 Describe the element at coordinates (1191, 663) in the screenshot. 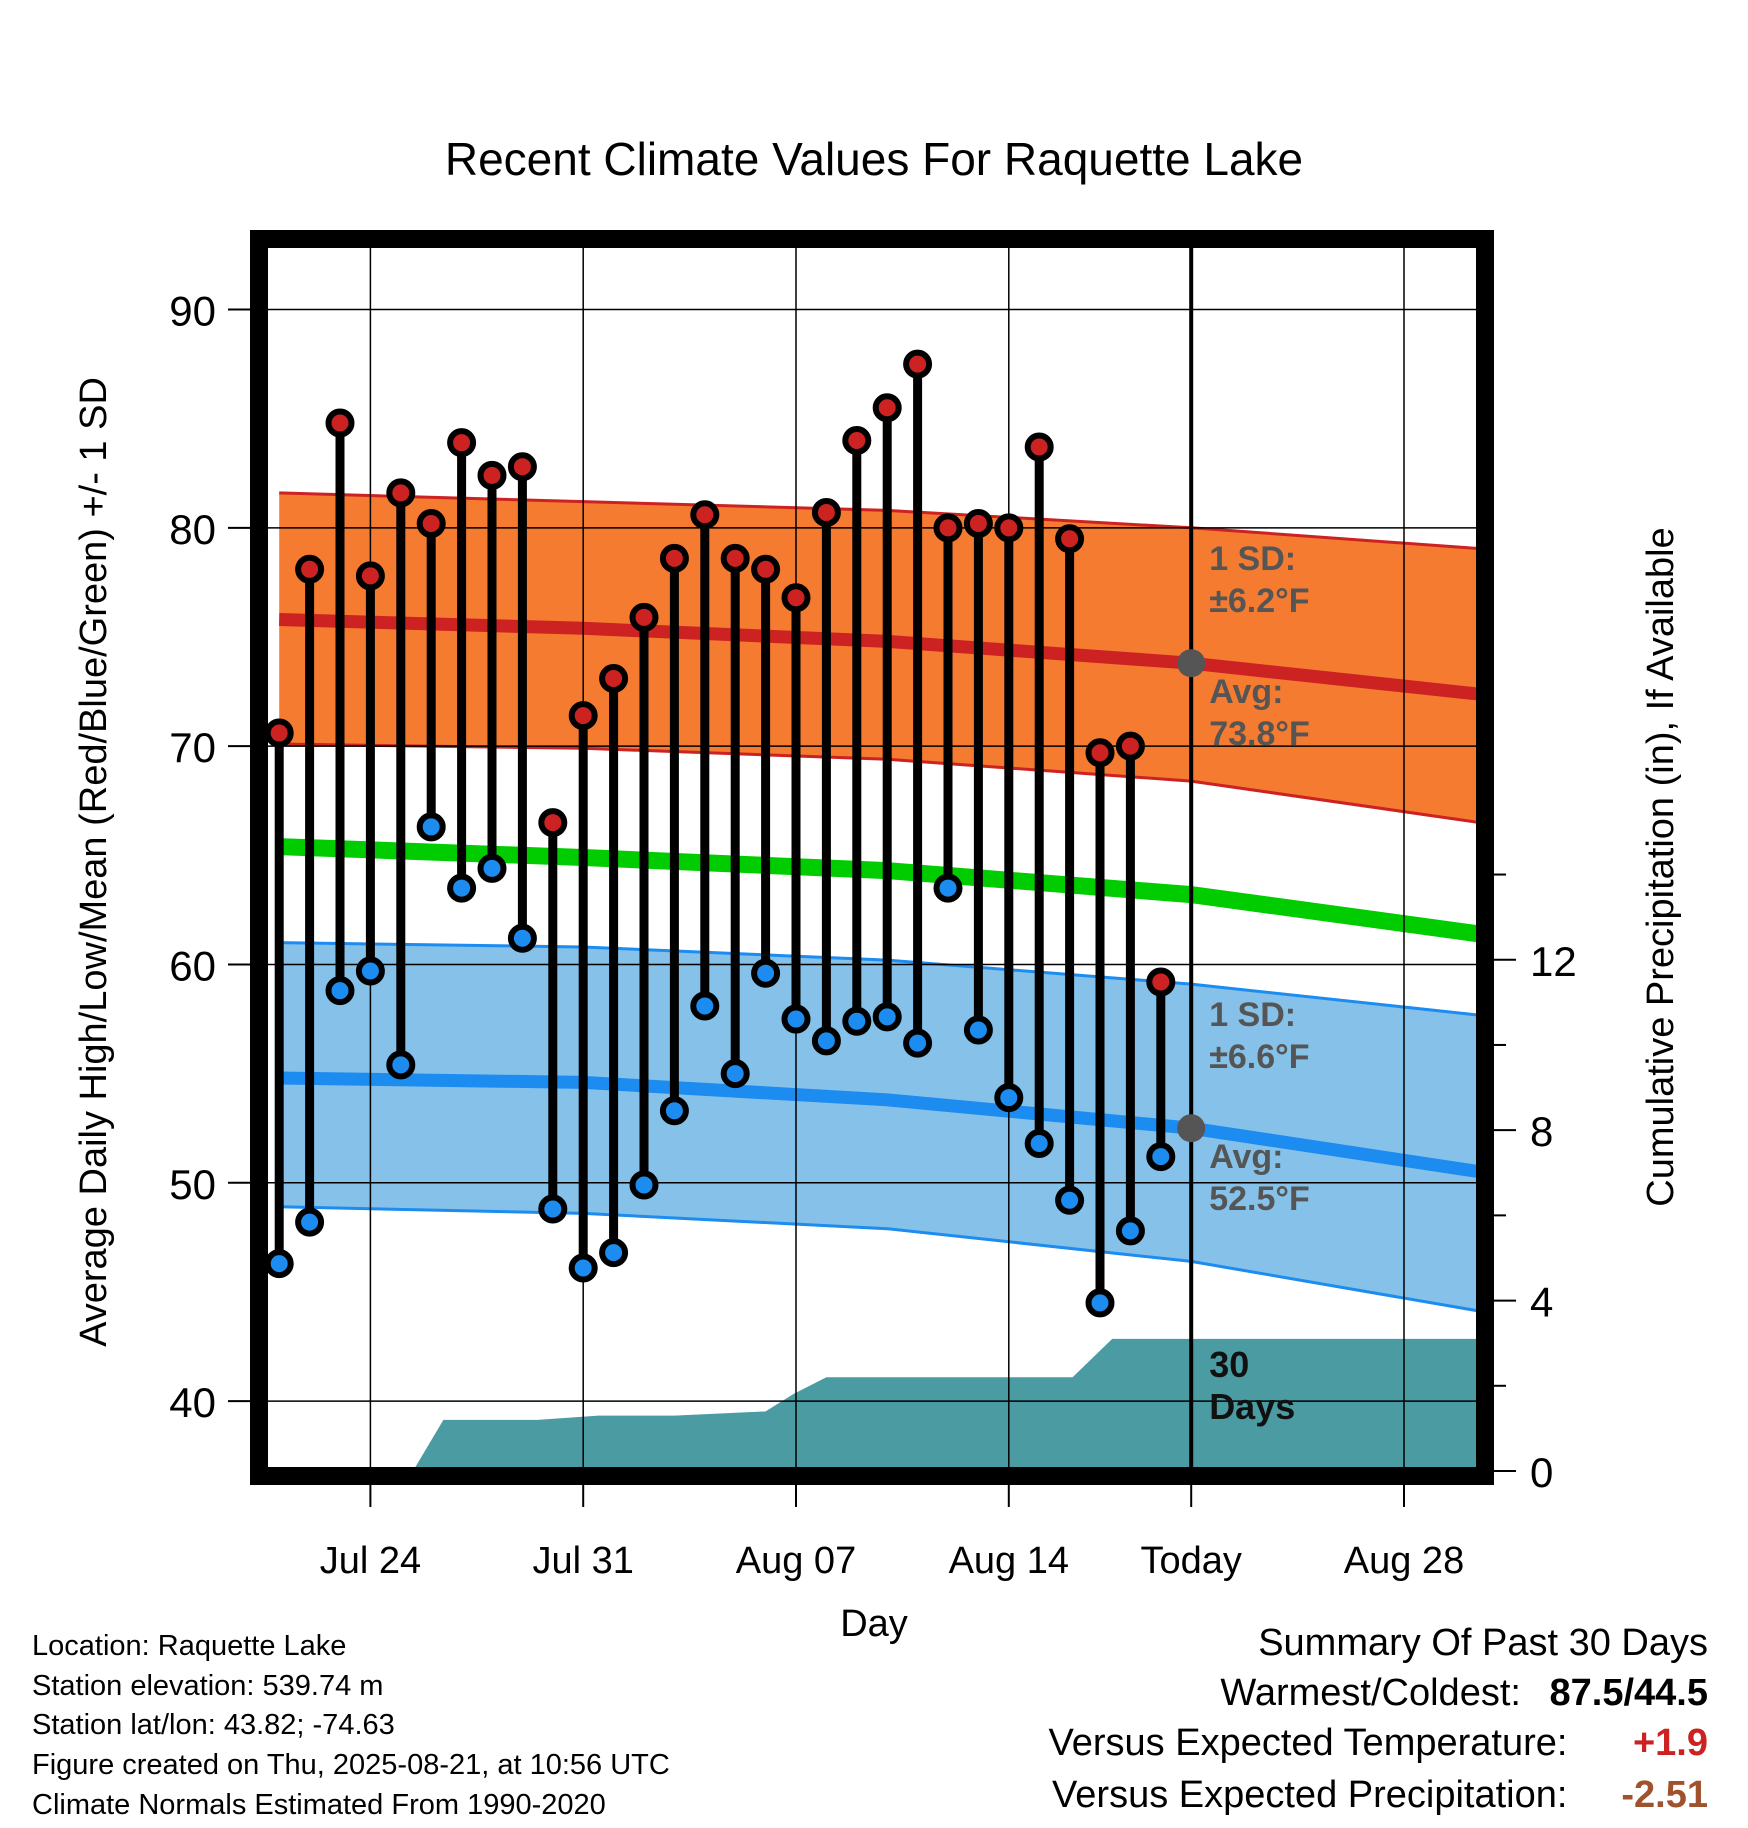

I see `today-high-marker` at that location.